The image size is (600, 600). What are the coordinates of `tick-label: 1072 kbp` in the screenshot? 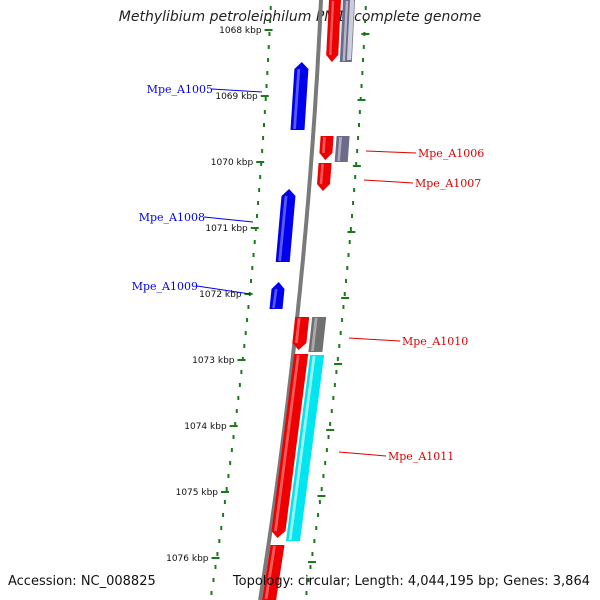 It's located at (220, 295).